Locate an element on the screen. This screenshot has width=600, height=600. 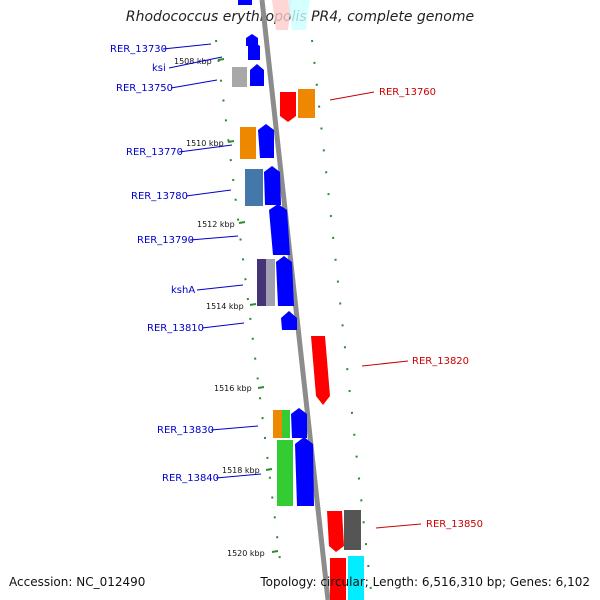
leader-rer13770 is located at coordinates (205, 148).